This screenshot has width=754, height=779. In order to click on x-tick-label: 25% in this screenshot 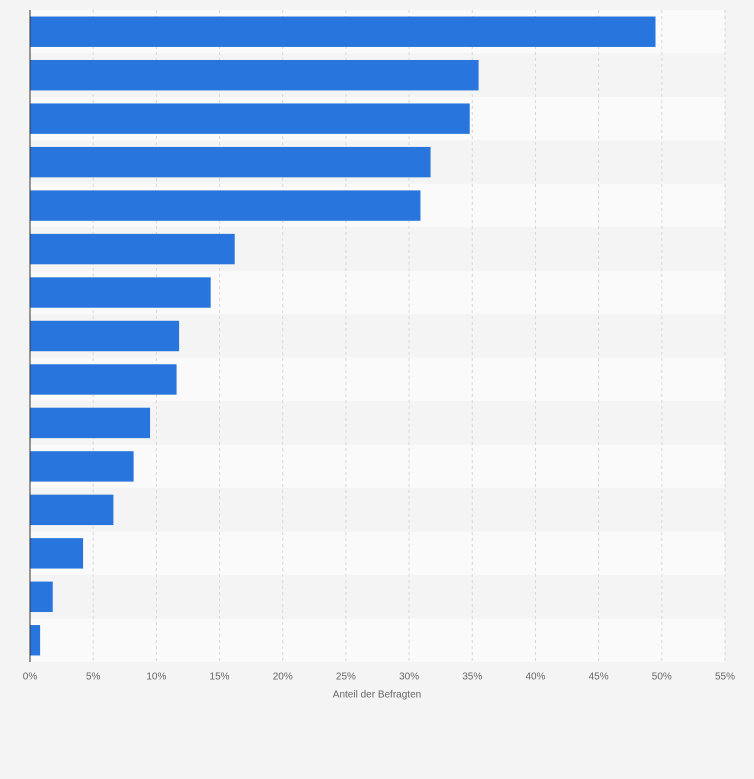, I will do `click(346, 677)`.